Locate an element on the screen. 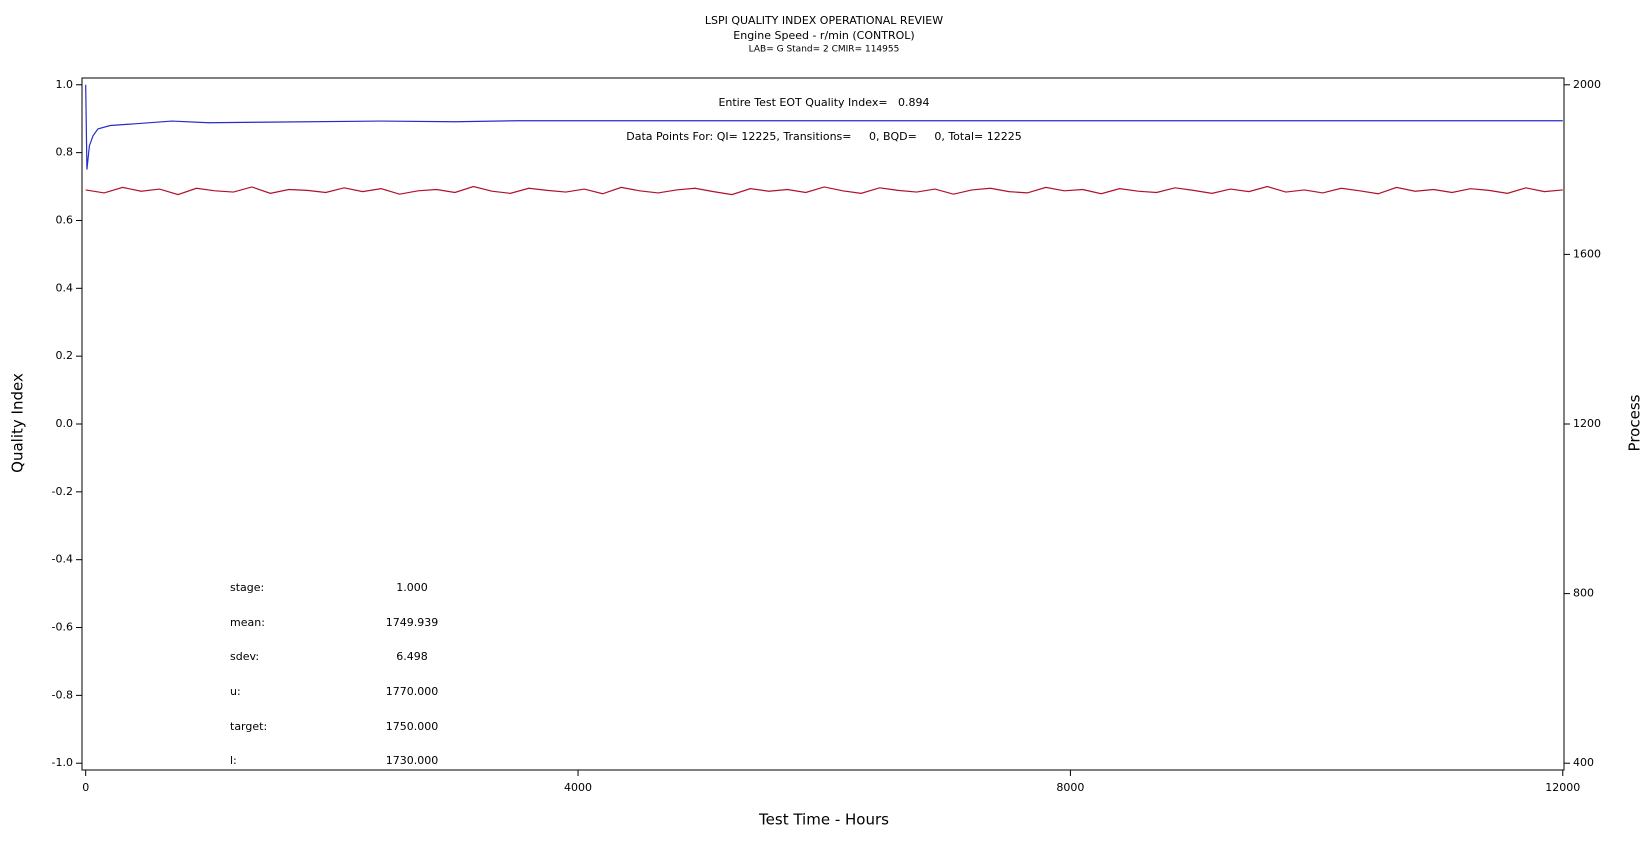 The width and height of the screenshot is (1648, 845). stat-value: 1750.000 is located at coordinates (412, 726).